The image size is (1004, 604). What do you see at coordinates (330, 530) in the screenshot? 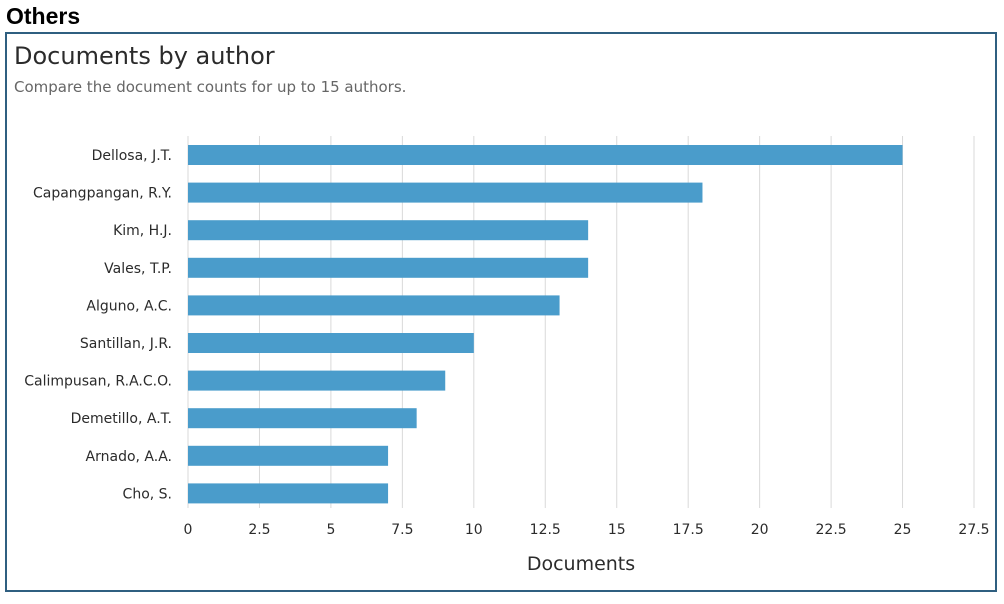
I see `x-tick-label: 5` at bounding box center [330, 530].